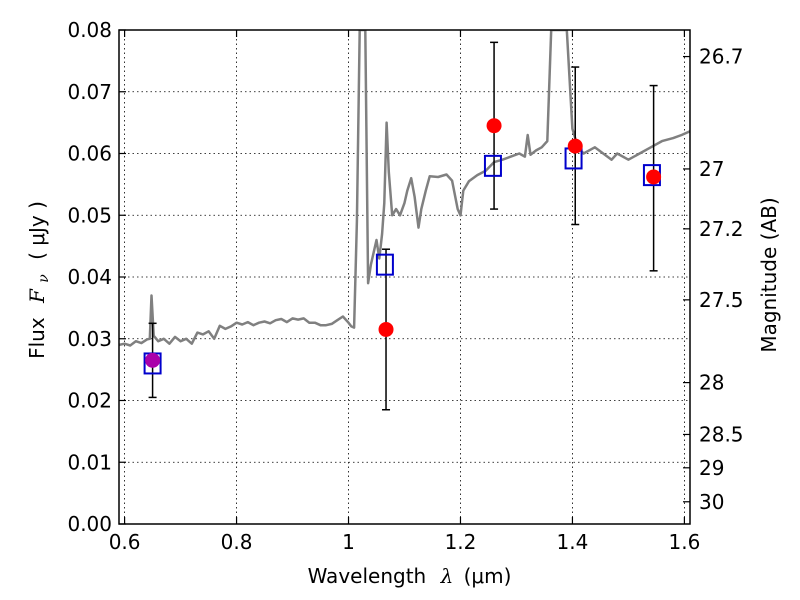 The image size is (800, 600). I want to click on y-tick-label-6: 0.06, so click(89, 154).